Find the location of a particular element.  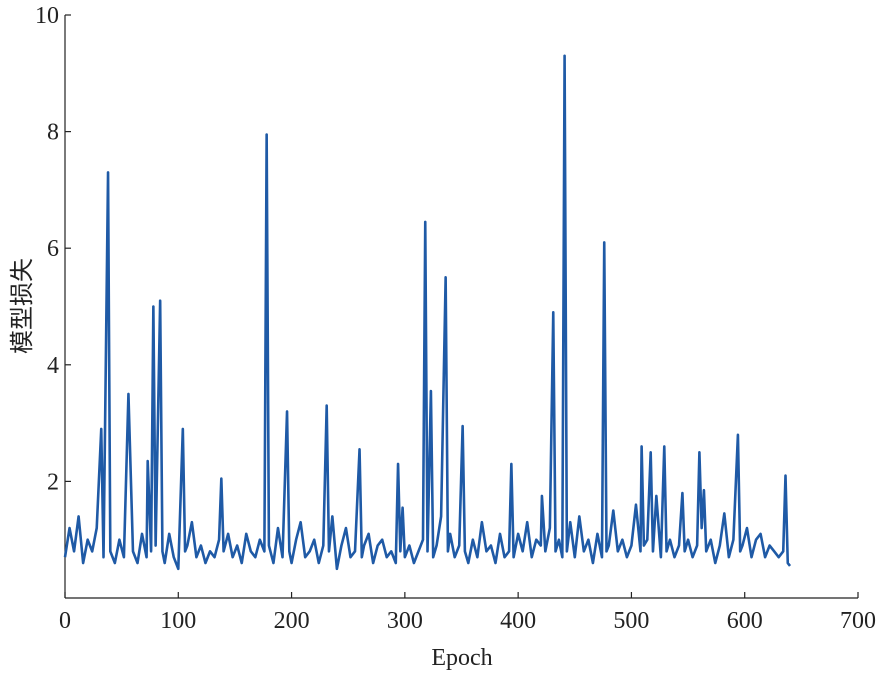

y-tick-label: 8 is located at coordinates (53, 133).